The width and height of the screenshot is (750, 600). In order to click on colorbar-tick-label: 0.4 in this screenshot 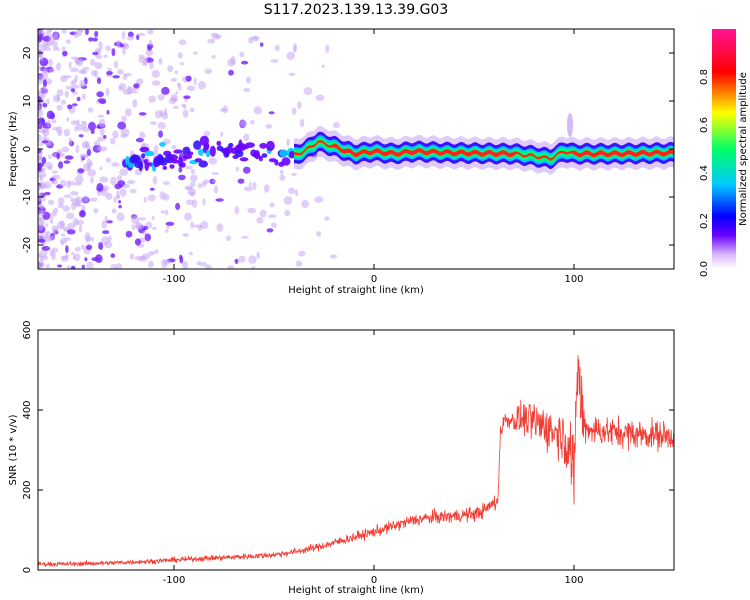, I will do `click(704, 173)`.